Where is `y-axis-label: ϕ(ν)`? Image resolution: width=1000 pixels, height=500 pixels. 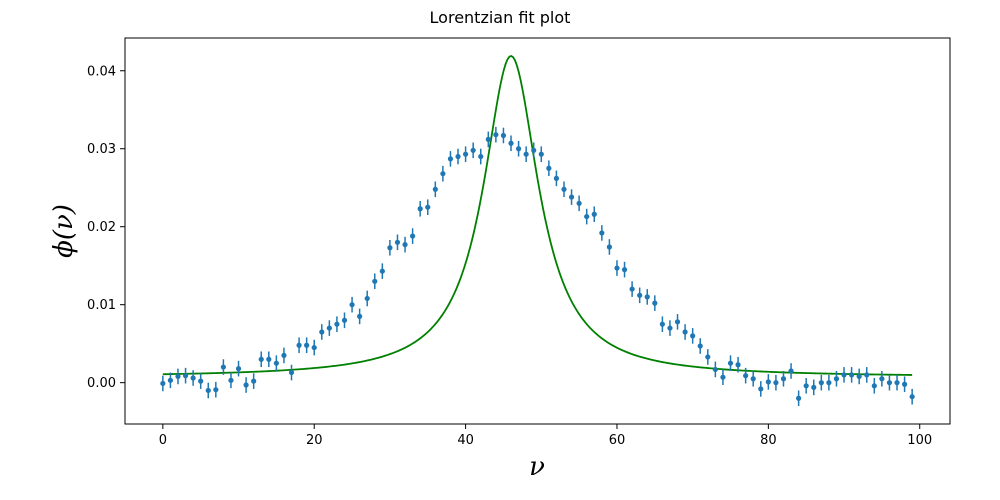 y-axis-label: ϕ(ν) is located at coordinates (64, 231).